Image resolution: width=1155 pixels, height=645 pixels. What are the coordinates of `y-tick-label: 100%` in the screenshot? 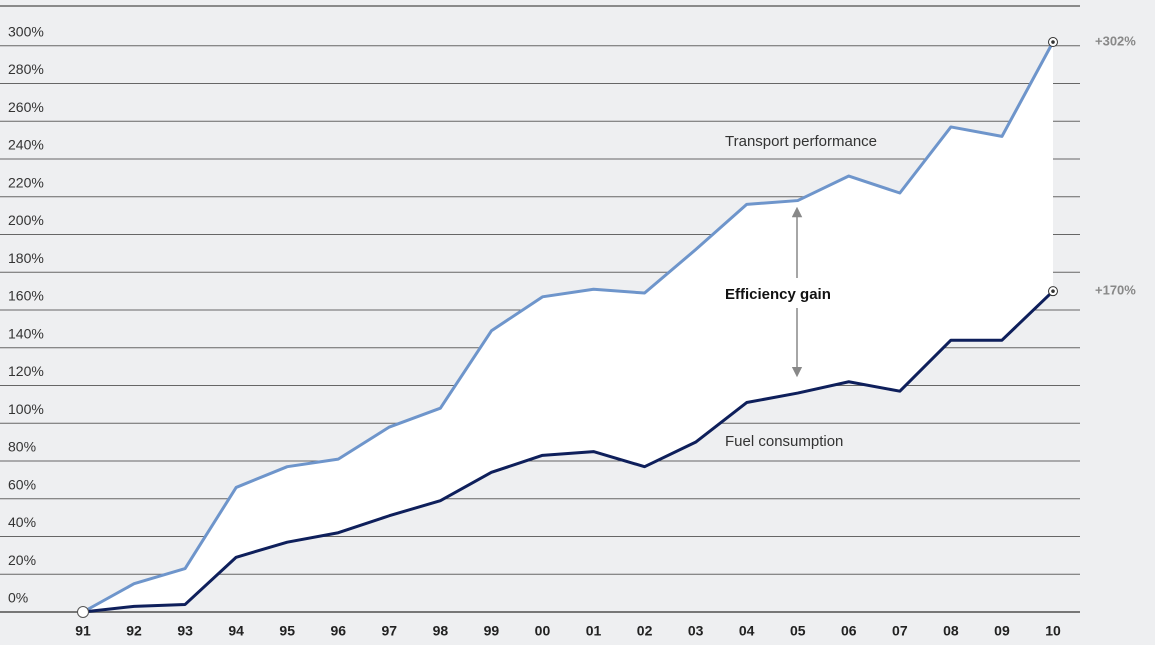 It's located at (26, 409).